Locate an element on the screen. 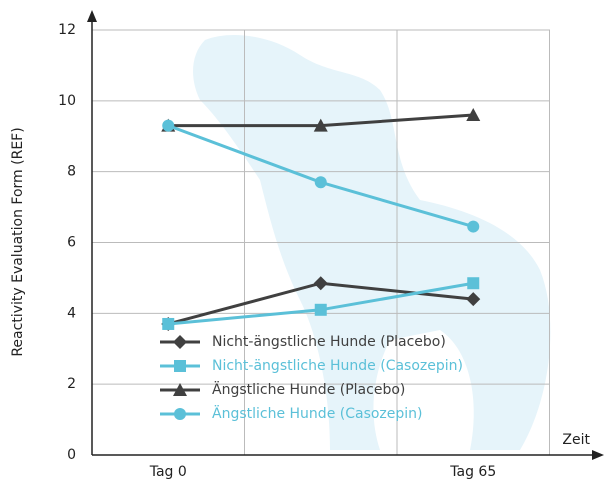 This screenshot has width=605, height=482. legend-label: Nicht-ängstliche Hunde (Placebo) is located at coordinates (329, 342).